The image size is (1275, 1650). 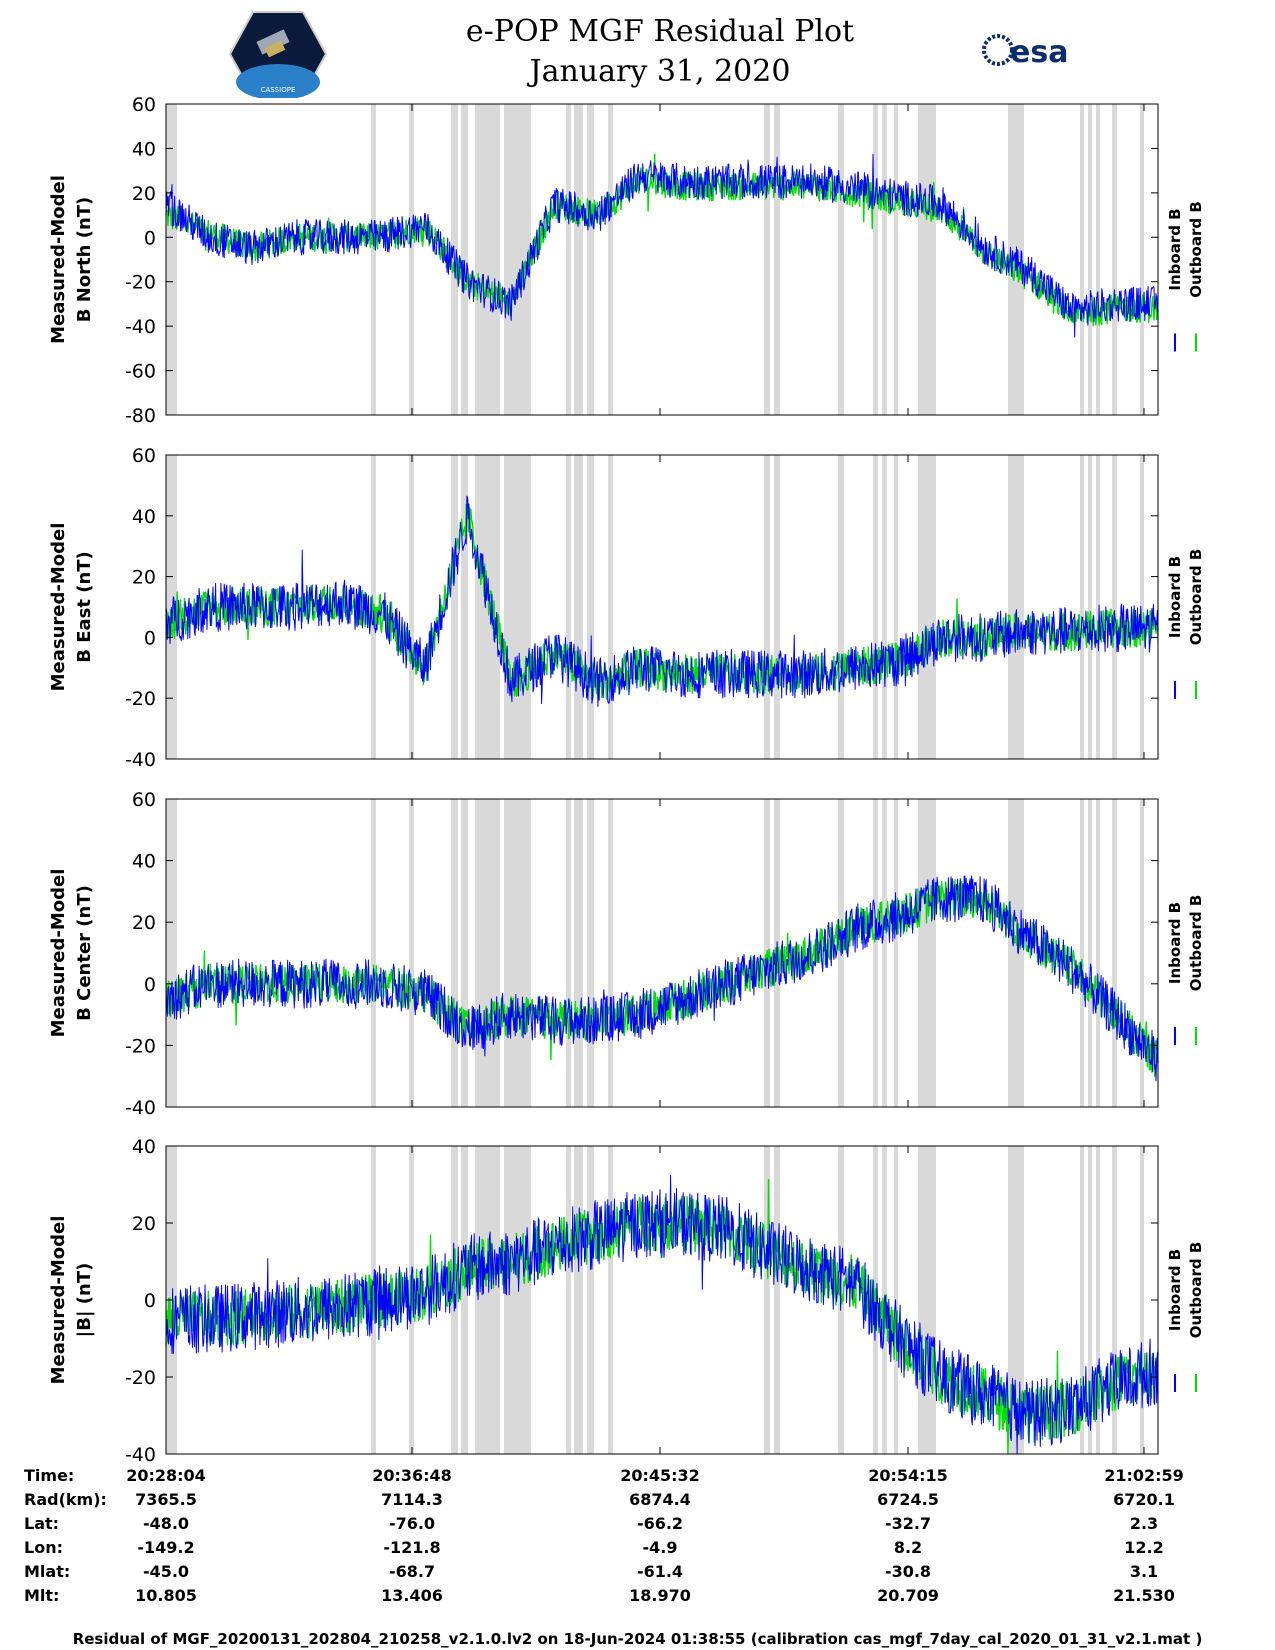 What do you see at coordinates (42, 1523) in the screenshot?
I see `info-label: Lat:` at bounding box center [42, 1523].